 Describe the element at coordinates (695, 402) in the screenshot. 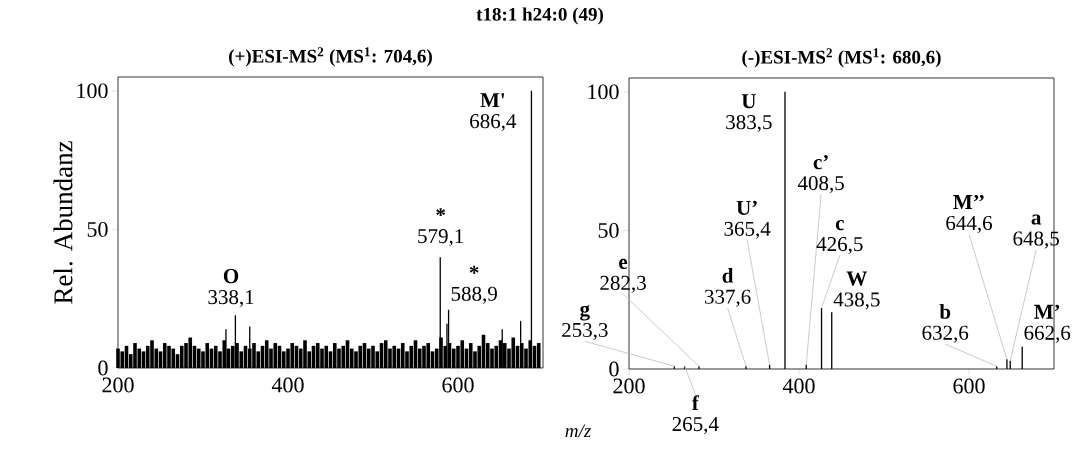

I see `annotation: f` at that location.